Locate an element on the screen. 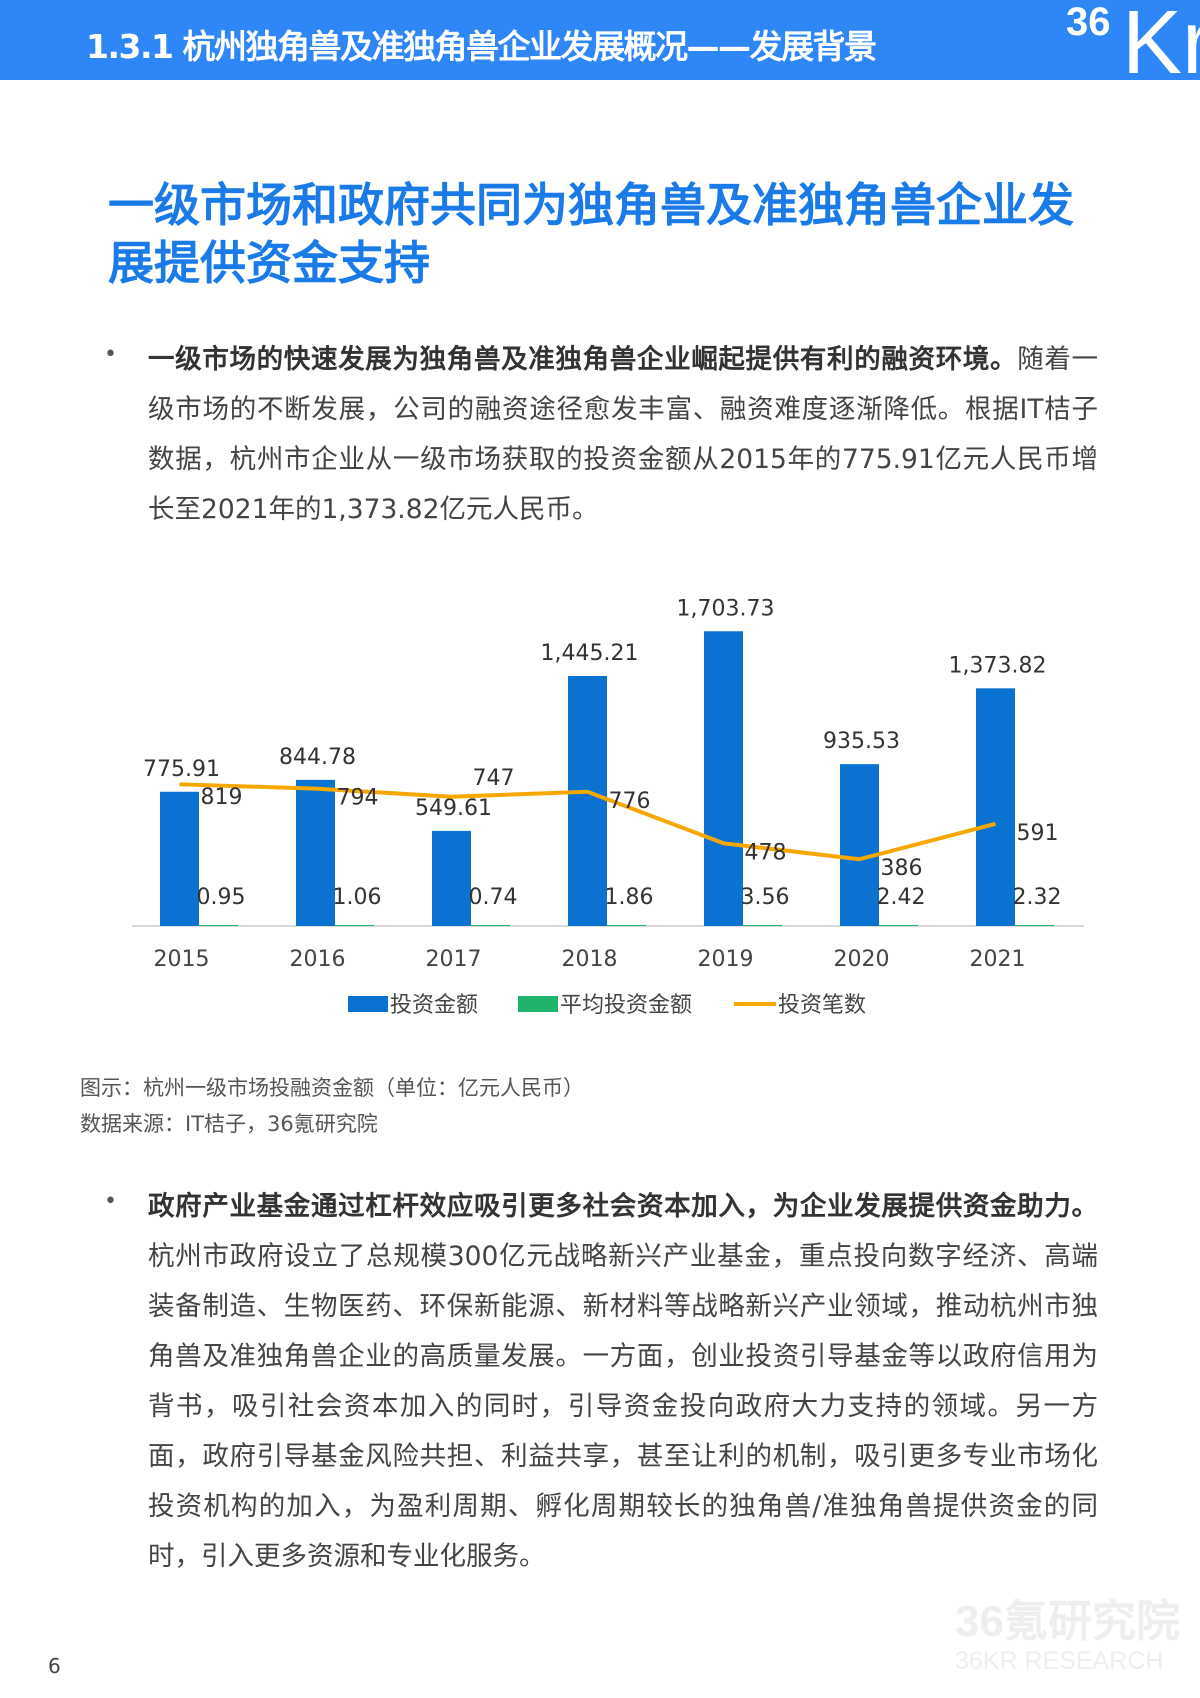  line-point-label: 747 is located at coordinates (494, 778).